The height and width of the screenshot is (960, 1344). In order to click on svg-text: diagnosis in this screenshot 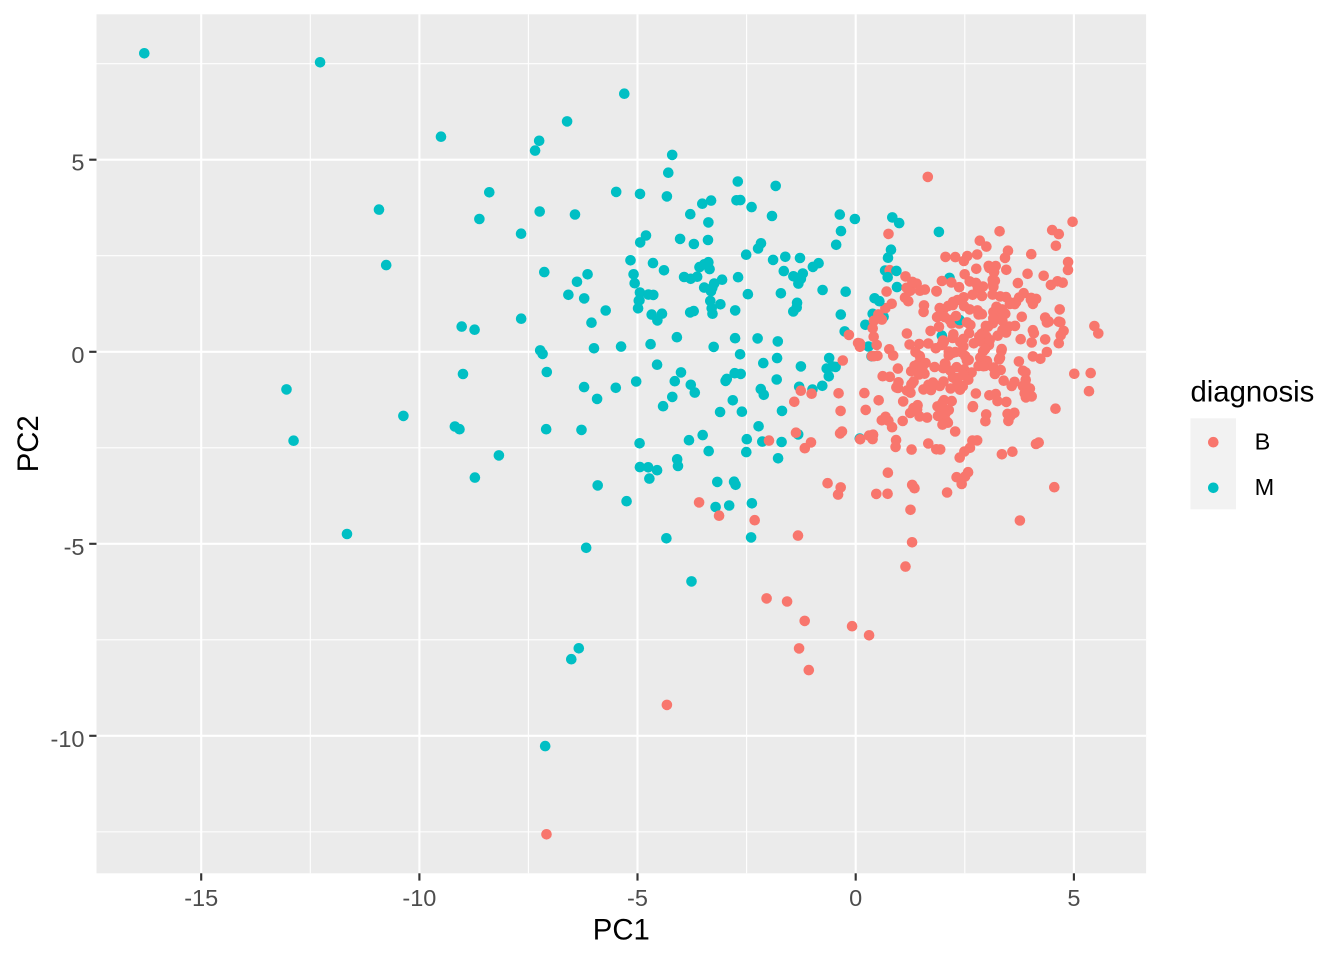, I will do `click(1253, 392)`.